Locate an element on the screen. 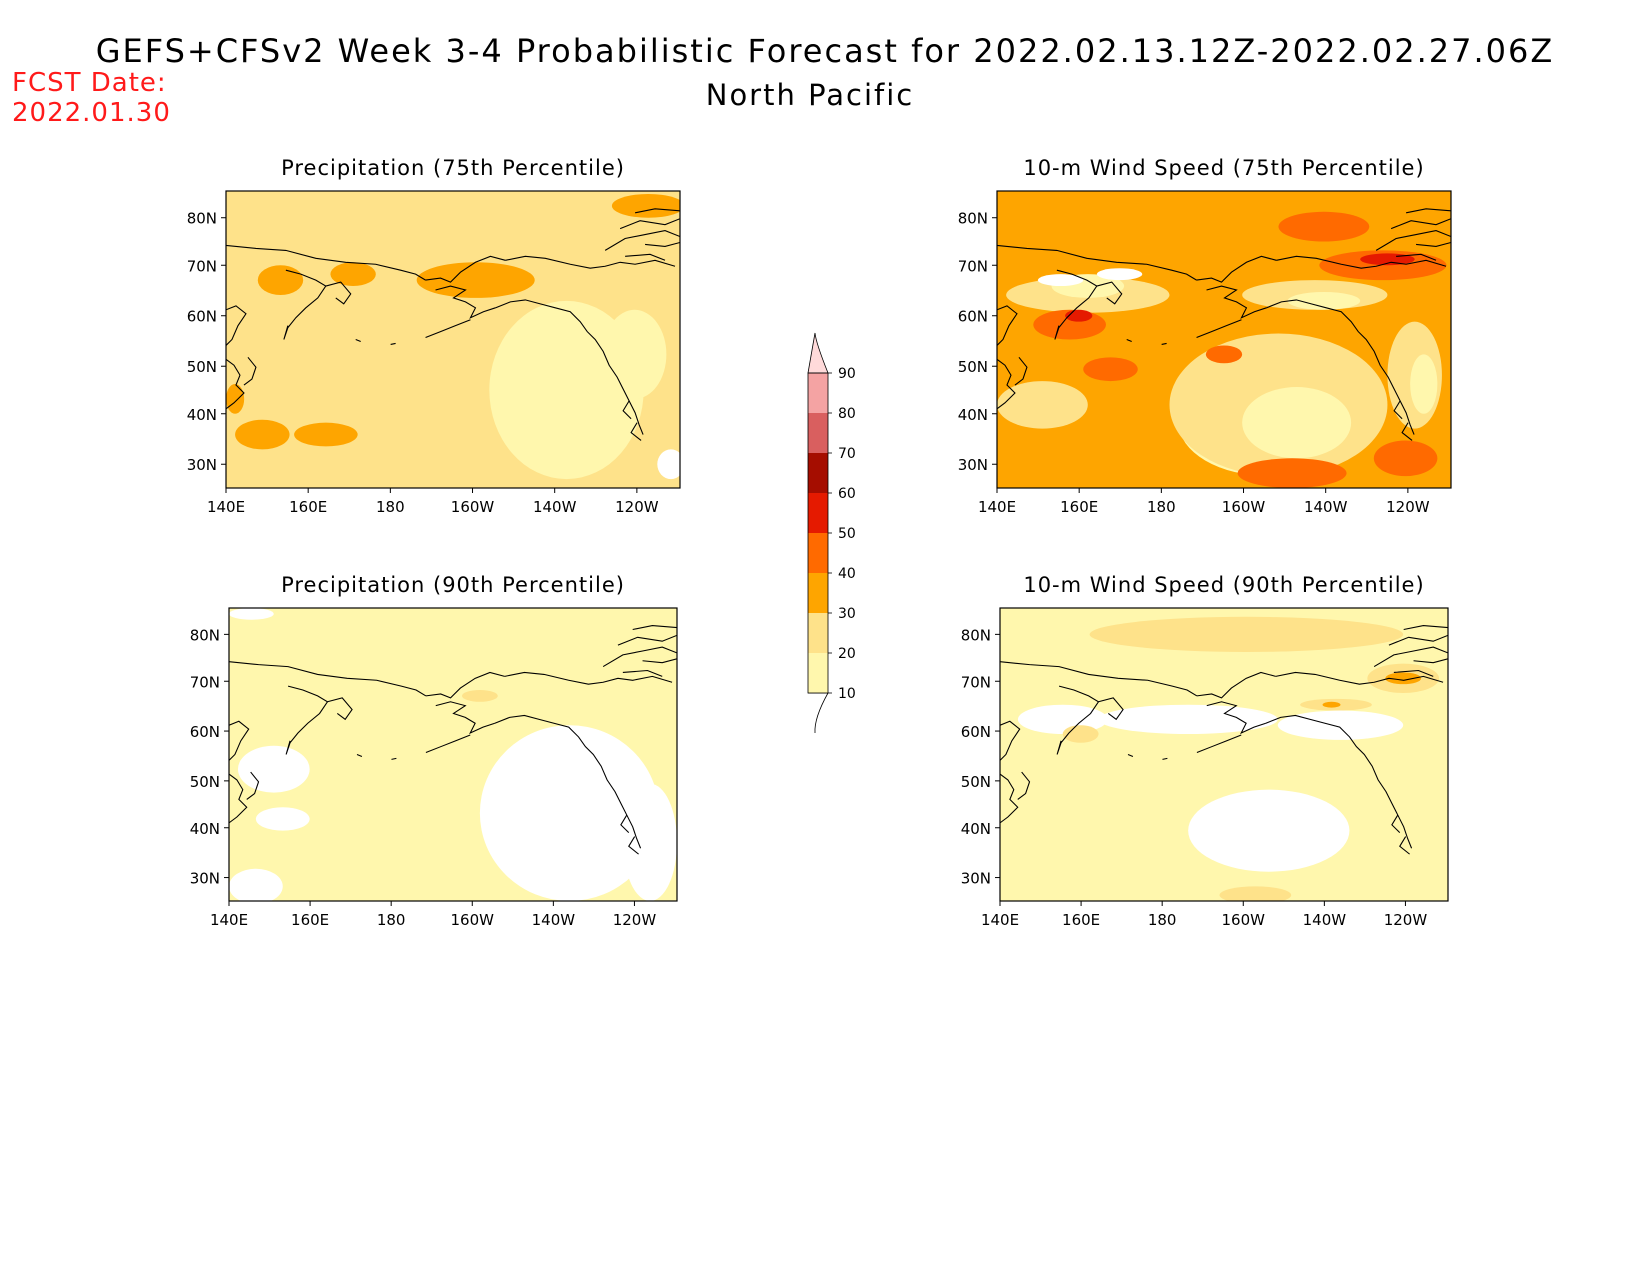 The height and width of the screenshot is (1275, 1650). colorbar-label: 60 is located at coordinates (847, 494).